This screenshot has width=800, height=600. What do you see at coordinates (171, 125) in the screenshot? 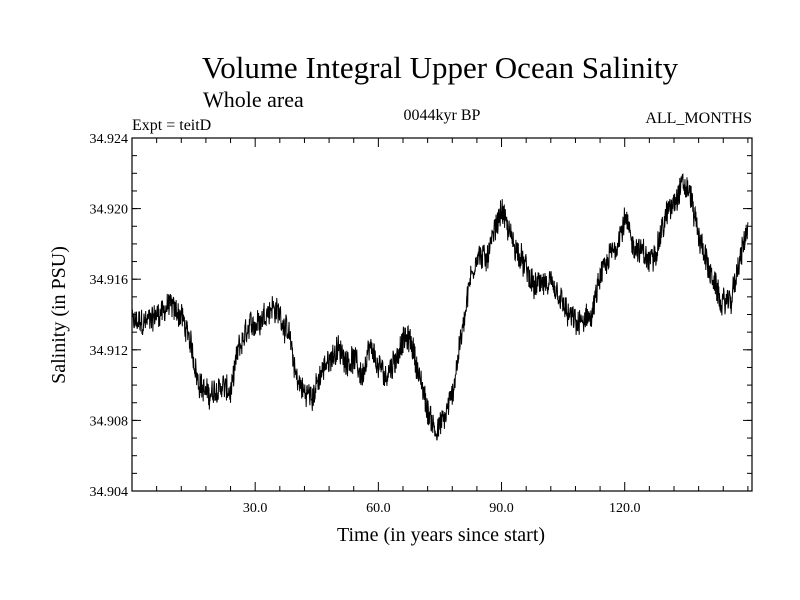
I see `experiment-label: Expt = teitD` at bounding box center [171, 125].